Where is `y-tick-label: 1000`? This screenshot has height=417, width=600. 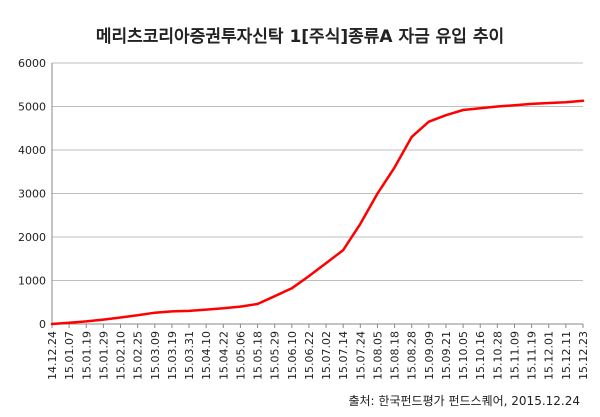 y-tick-label: 1000 is located at coordinates (32, 281).